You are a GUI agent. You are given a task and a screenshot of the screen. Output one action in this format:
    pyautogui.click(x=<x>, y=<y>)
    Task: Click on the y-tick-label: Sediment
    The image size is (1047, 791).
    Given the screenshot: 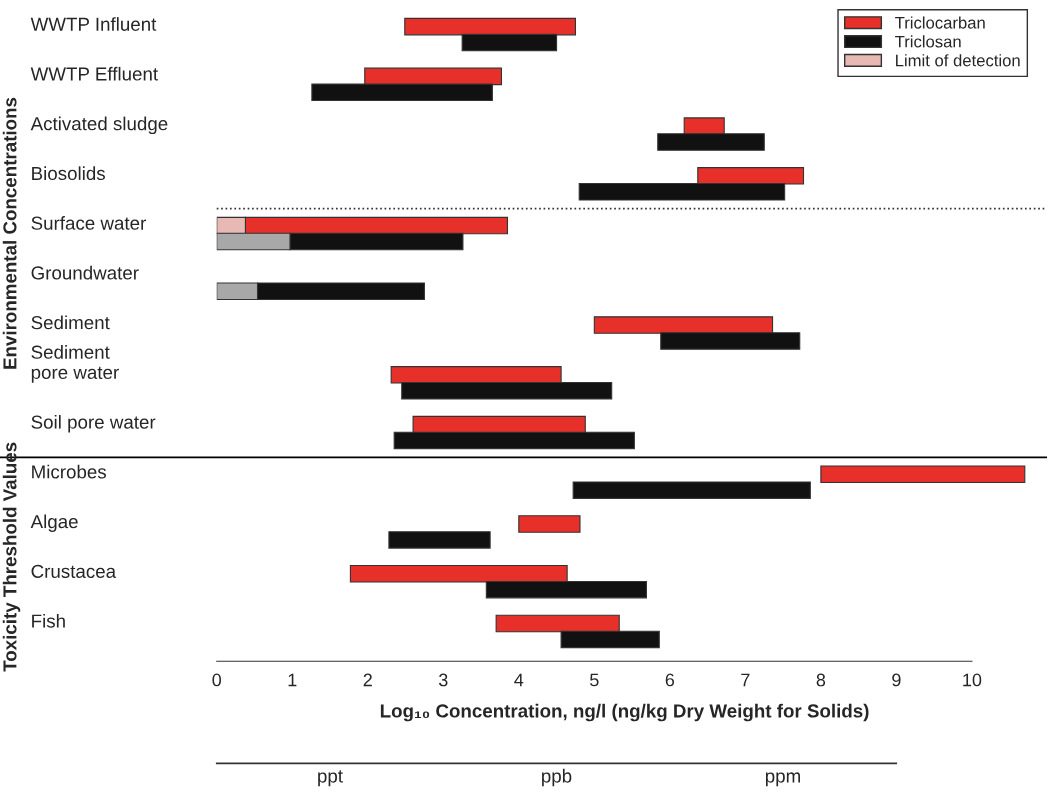 What is the action you would take?
    pyautogui.click(x=70, y=322)
    